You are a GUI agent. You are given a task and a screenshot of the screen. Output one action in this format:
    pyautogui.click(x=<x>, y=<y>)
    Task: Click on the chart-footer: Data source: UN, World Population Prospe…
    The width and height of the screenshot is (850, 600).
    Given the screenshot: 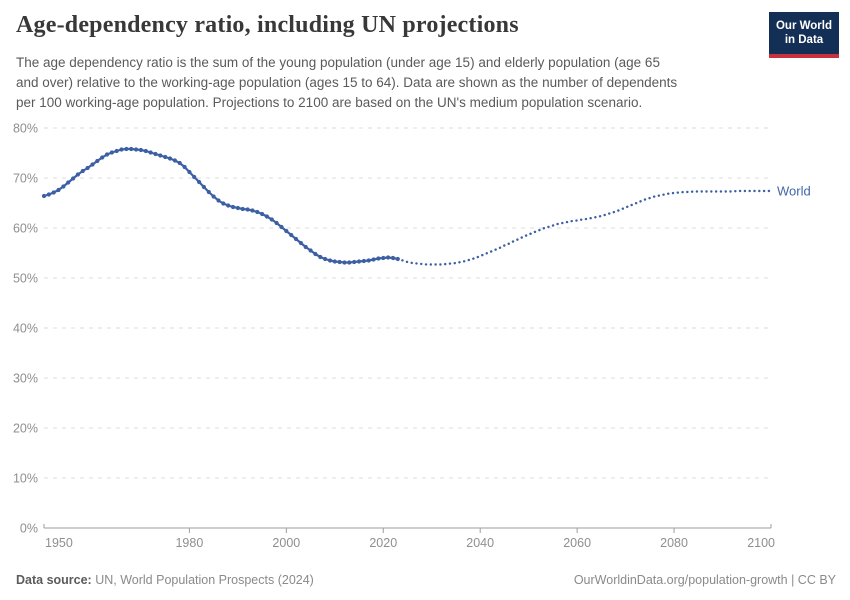 What is the action you would take?
    pyautogui.click(x=426, y=580)
    